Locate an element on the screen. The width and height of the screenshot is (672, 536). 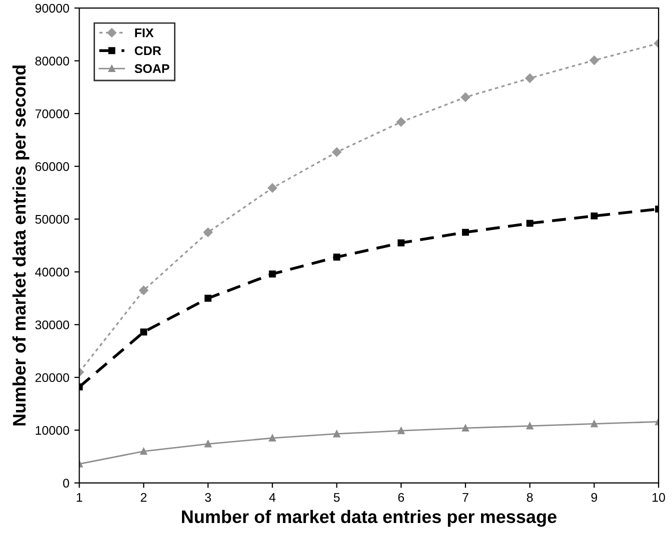
x-tick-label: 1 is located at coordinates (79, 497).